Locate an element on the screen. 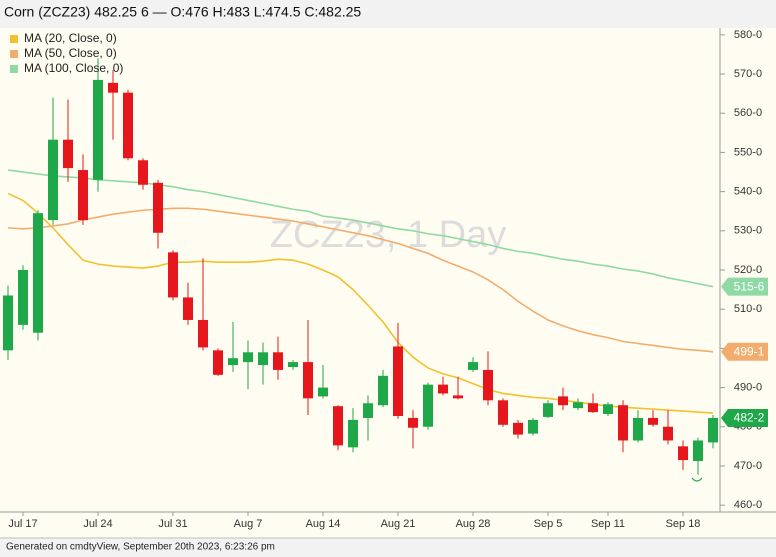  y-tick-label: 540-0 is located at coordinates (748, 192).